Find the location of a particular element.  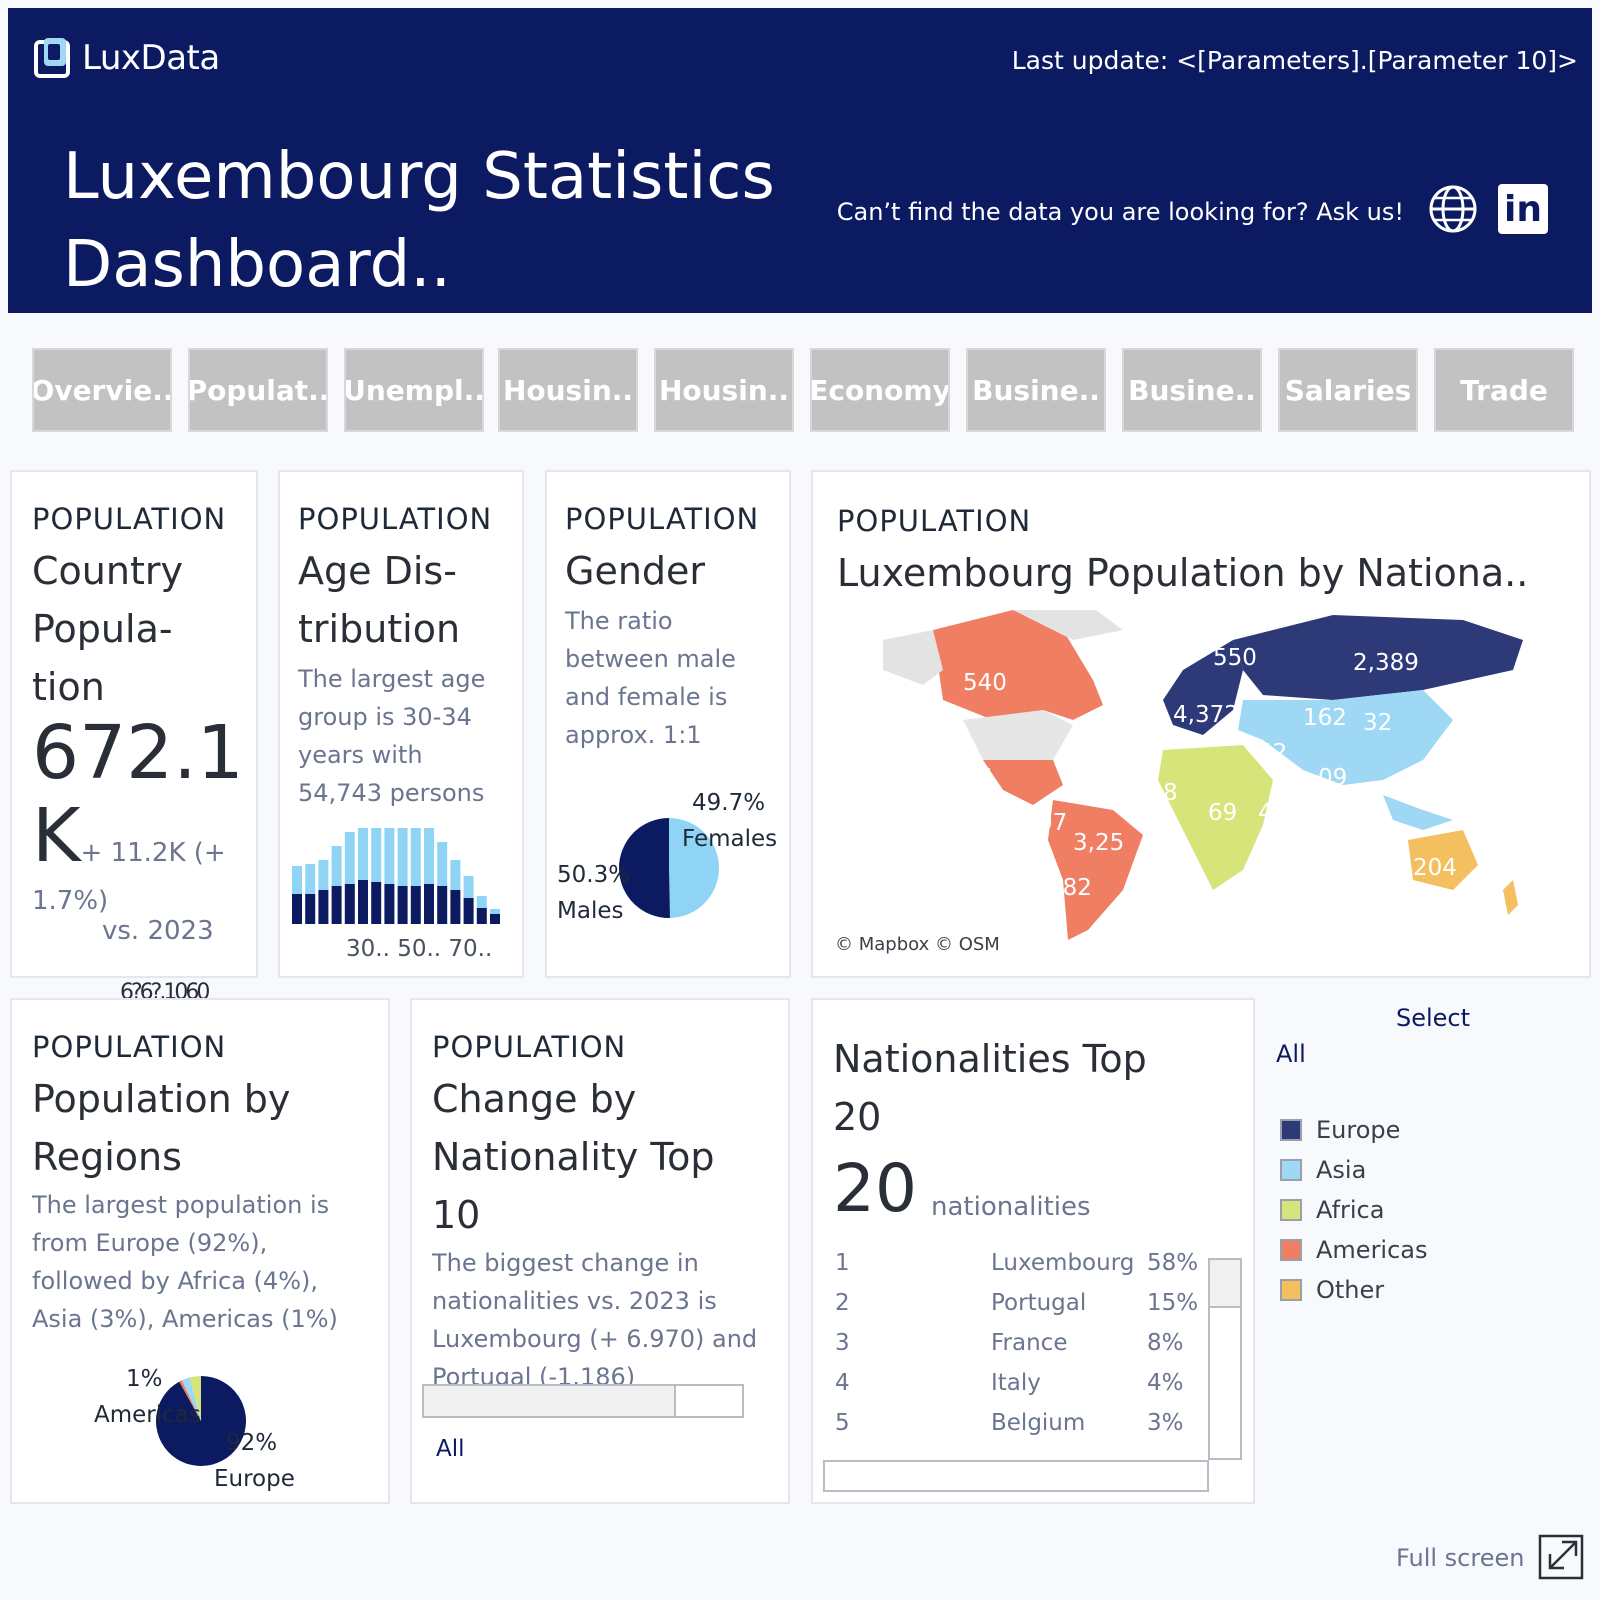

change-scrollbar is located at coordinates (583, 1401).